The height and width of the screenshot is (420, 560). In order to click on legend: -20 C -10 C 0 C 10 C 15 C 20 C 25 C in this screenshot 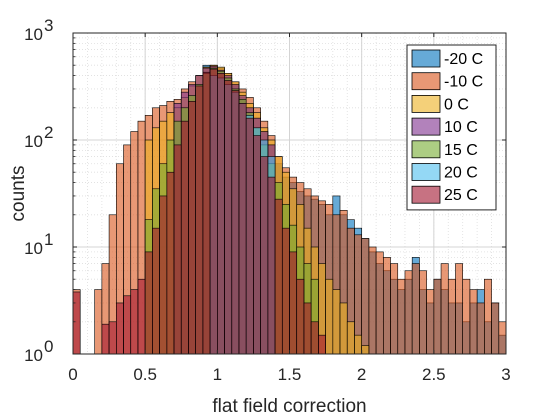, I will do `click(451, 127)`.